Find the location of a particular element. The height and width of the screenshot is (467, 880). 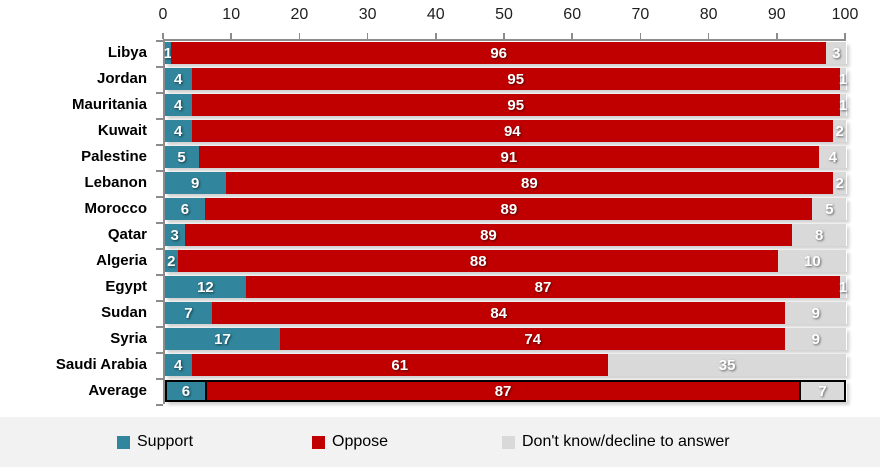

segment-oppose: 88 is located at coordinates (478, 261).